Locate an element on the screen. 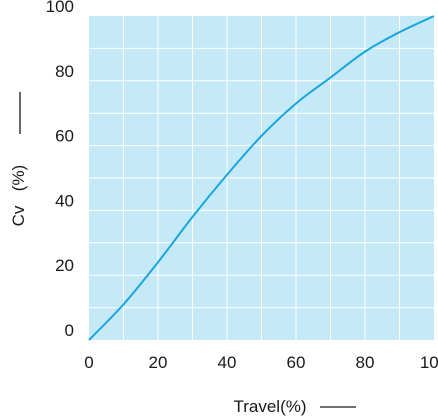  y-axis-label: Cv is located at coordinates (18, 215).